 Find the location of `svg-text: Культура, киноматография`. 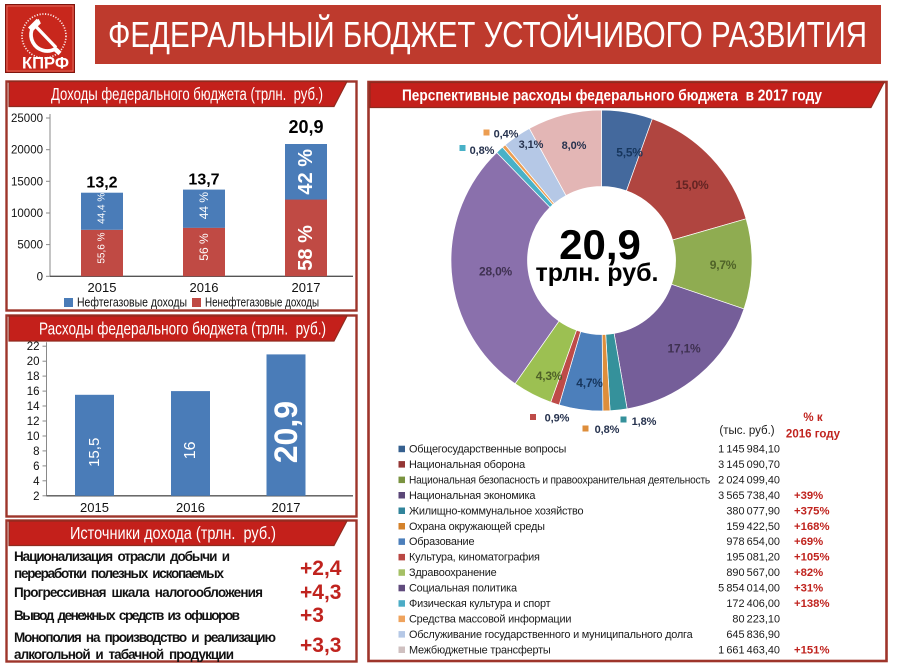

svg-text: Культура, киноматография is located at coordinates (474, 558).